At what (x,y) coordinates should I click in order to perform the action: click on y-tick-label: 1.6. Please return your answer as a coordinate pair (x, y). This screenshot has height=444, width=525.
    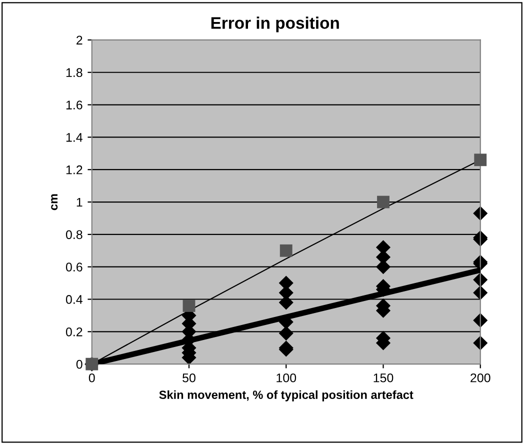
    Looking at the image, I should click on (74, 105).